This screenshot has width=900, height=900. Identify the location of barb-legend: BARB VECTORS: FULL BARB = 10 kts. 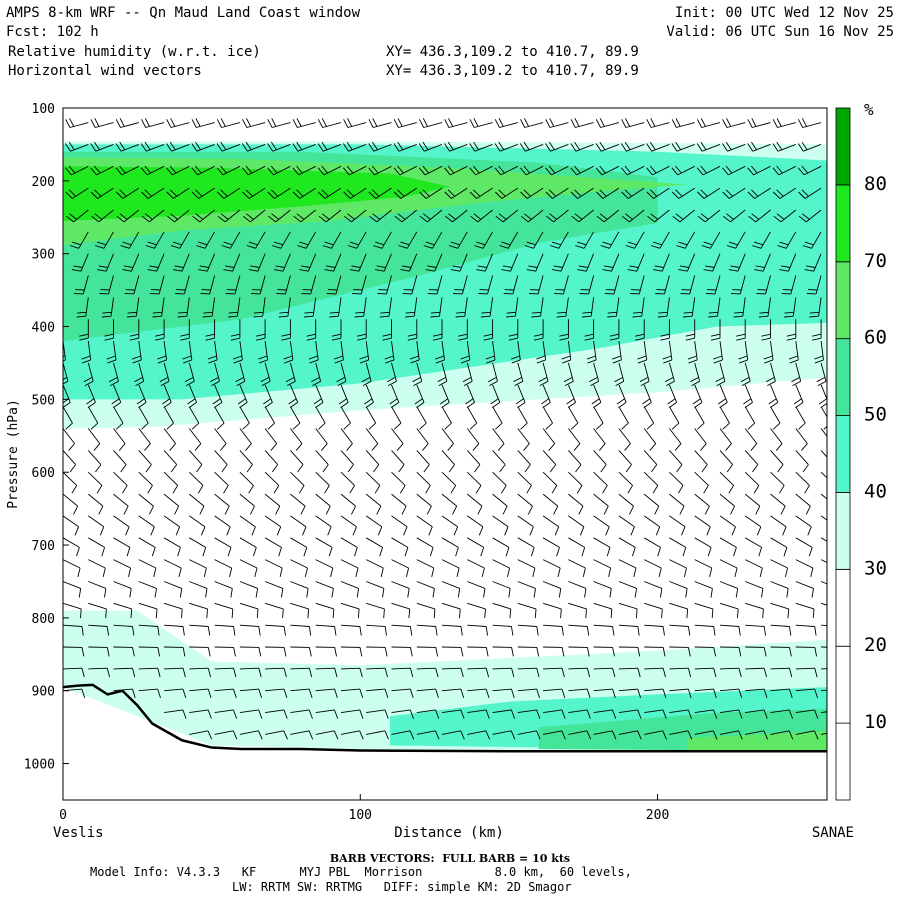
(450, 858).